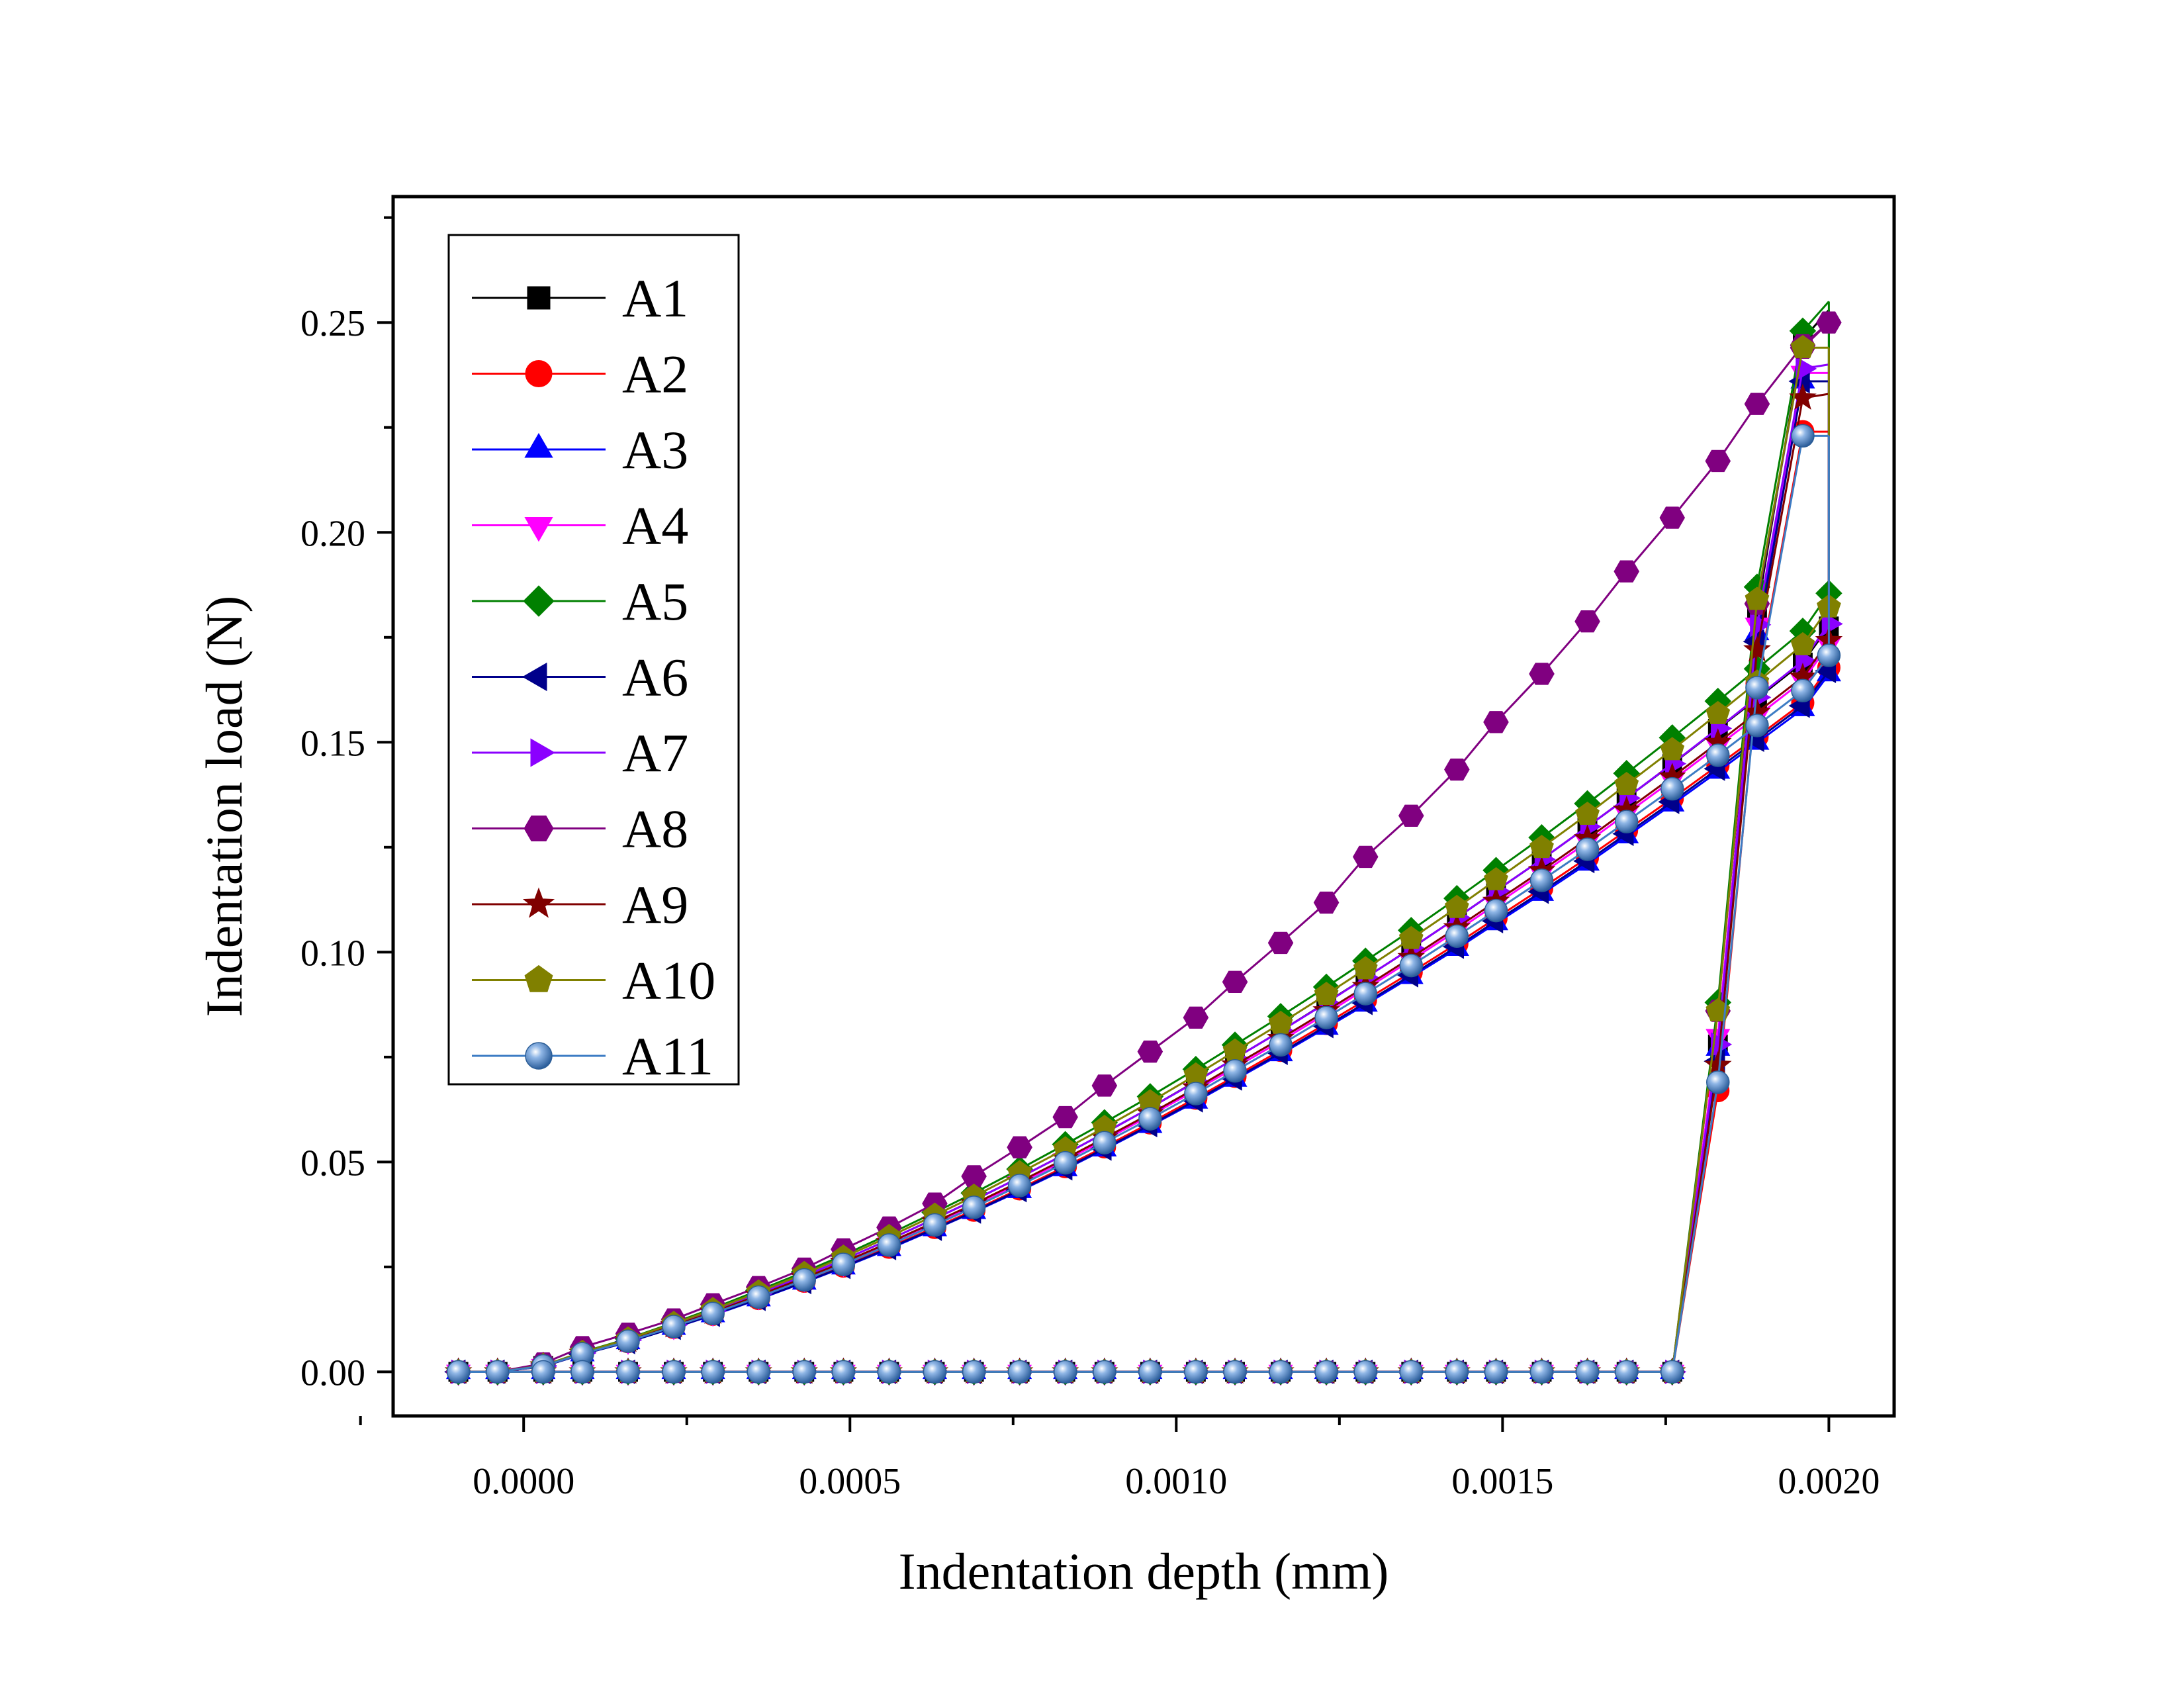  Describe the element at coordinates (668, 981) in the screenshot. I see `legend-label: A10` at that location.